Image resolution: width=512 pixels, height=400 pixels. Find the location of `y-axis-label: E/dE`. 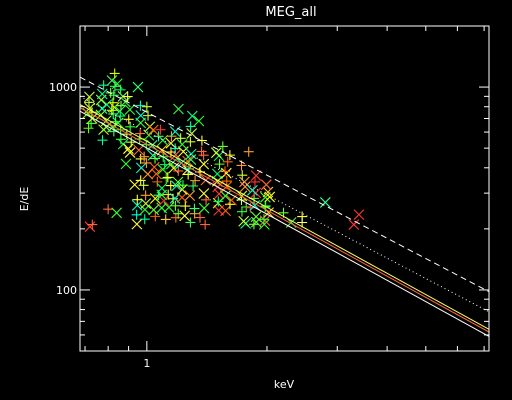

y-axis-label: E/dE is located at coordinates (24, 199).